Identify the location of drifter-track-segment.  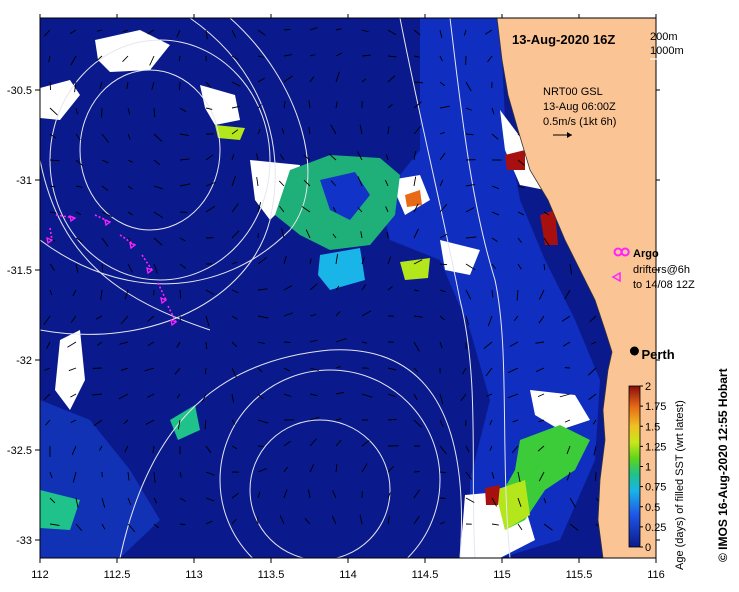
(65, 216).